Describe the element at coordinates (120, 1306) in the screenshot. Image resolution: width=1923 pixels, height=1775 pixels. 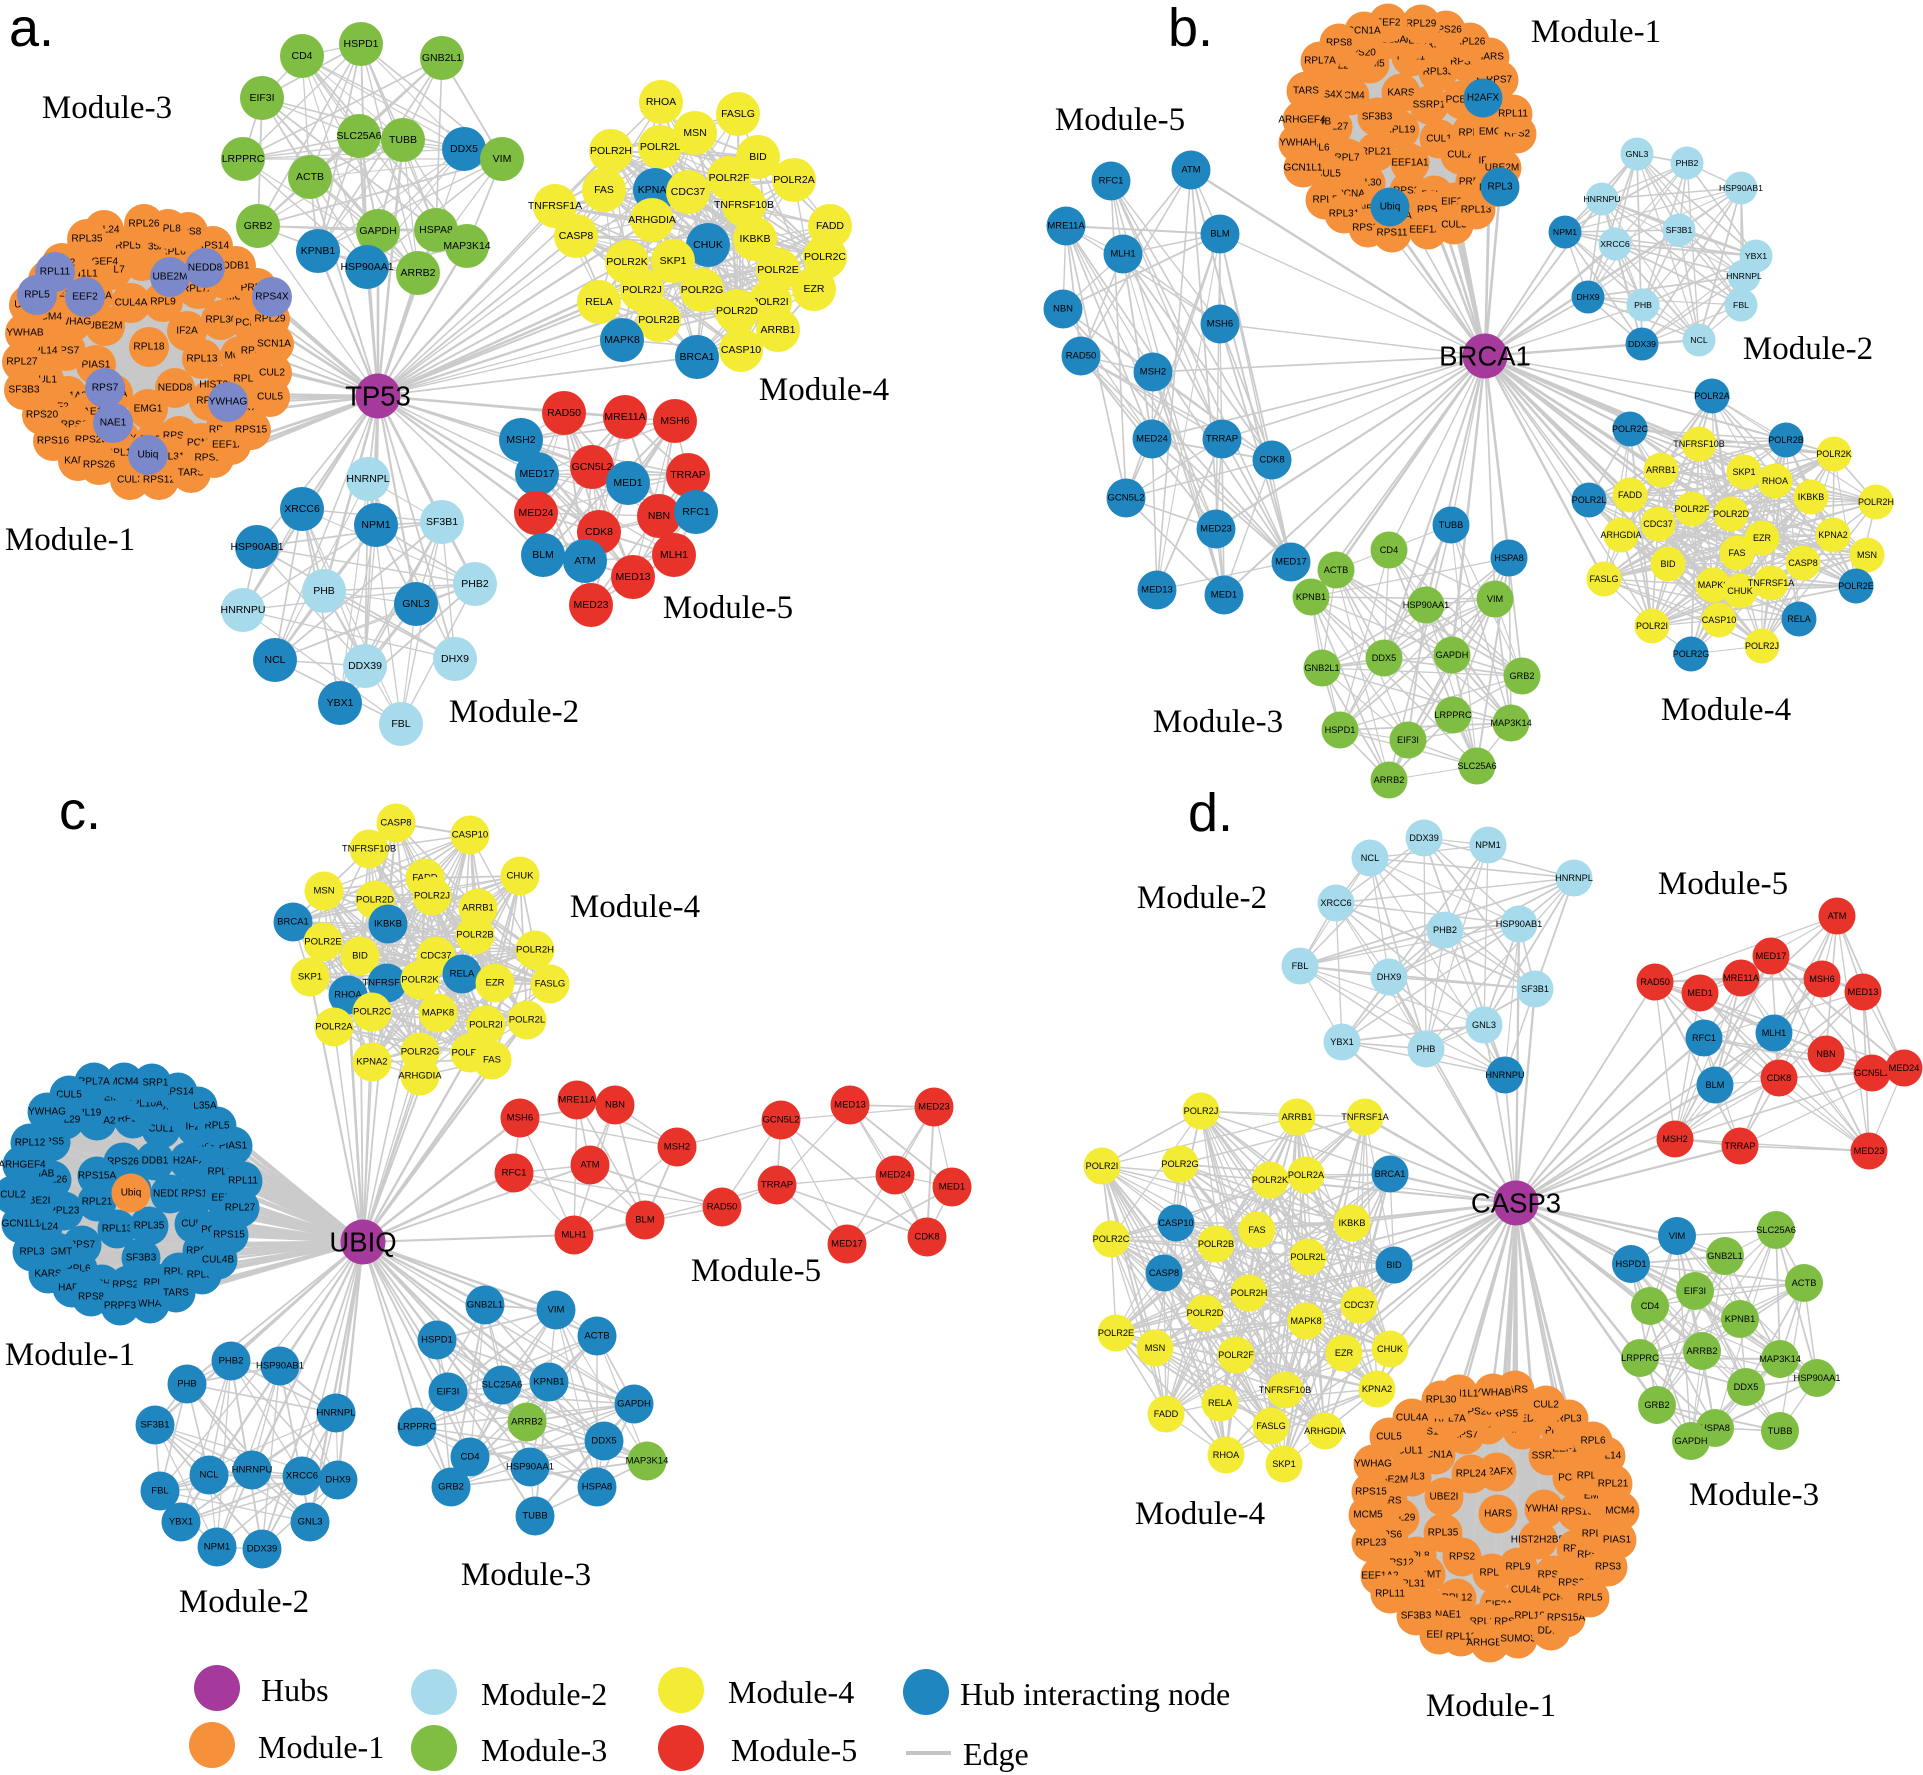
I see `svg-text: PRPF3` at that location.